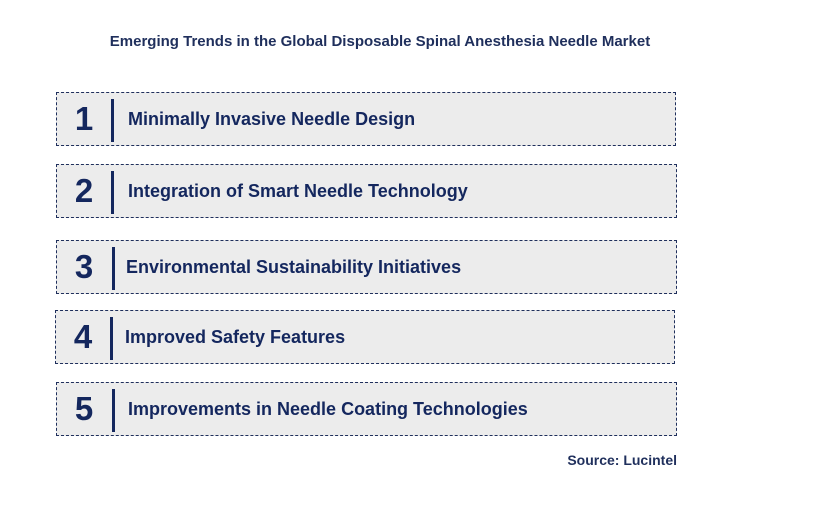  Describe the element at coordinates (84, 266) in the screenshot. I see `trend-number-3: 3` at that location.